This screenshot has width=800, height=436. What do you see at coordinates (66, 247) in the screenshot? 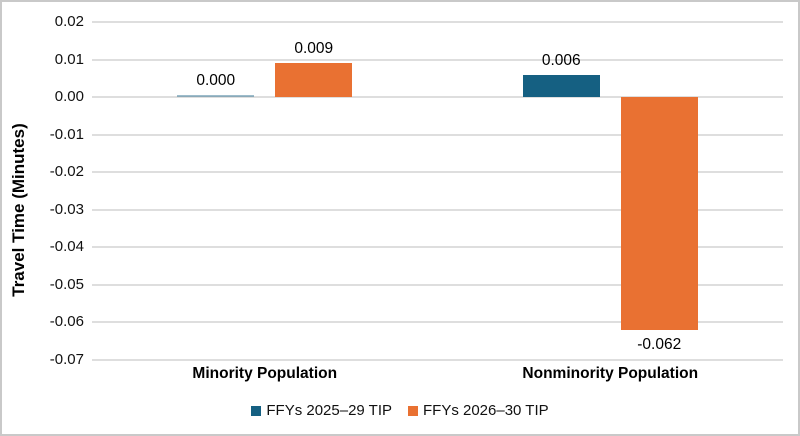
I see `y-tick-label: -0.04` at bounding box center [66, 247].